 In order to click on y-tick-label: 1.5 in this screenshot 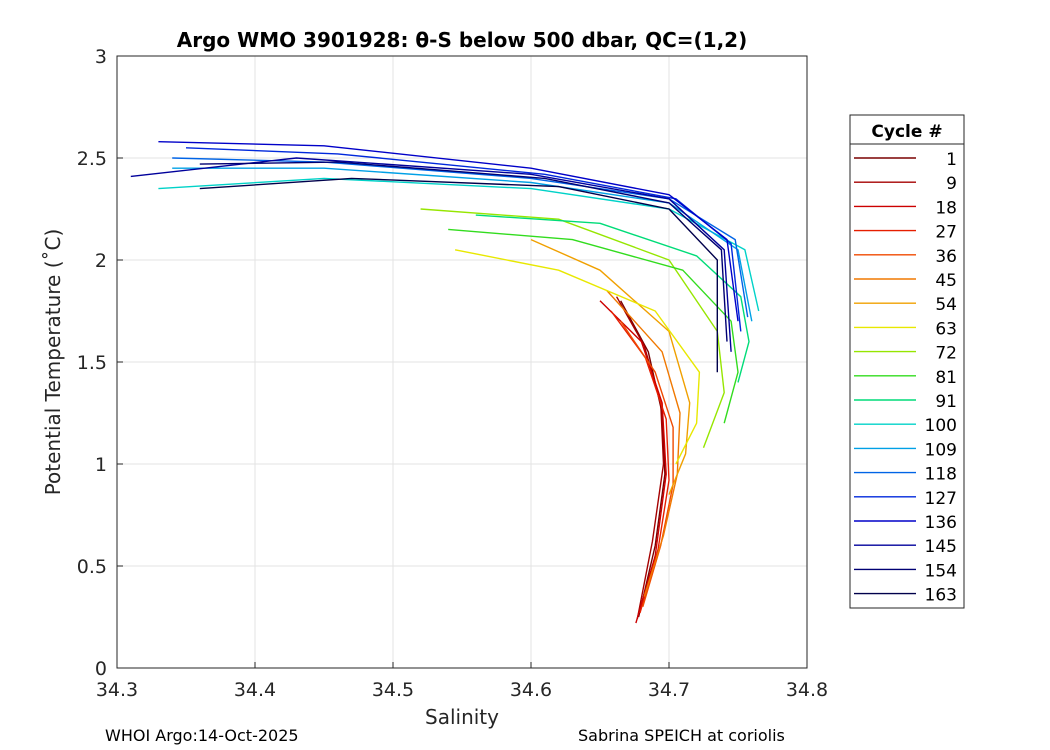, I will do `click(92, 363)`.